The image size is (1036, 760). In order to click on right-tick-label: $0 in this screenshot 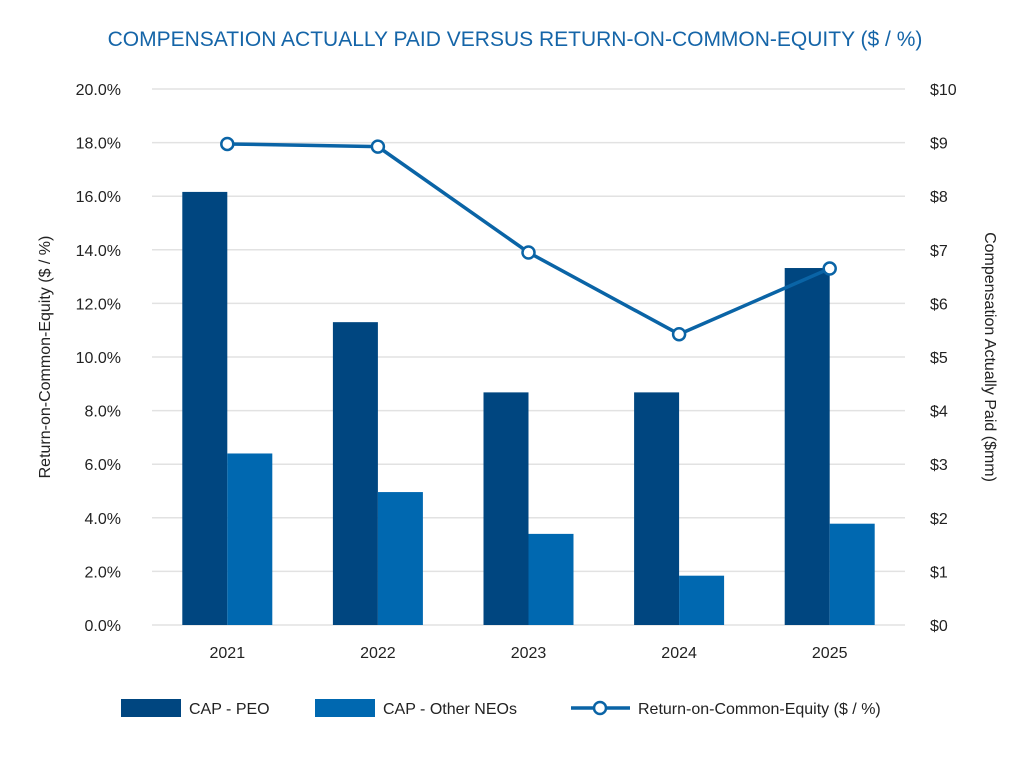, I will do `click(939, 626)`.